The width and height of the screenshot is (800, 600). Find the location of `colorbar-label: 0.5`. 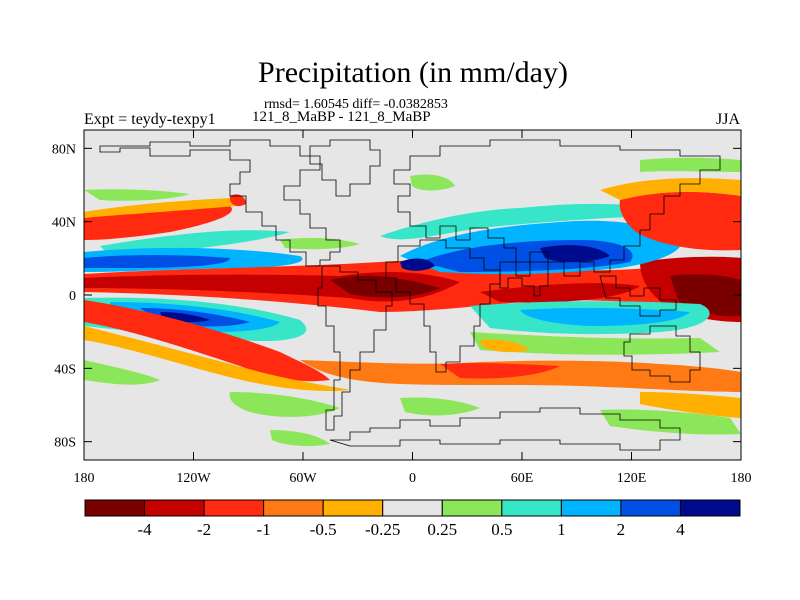

colorbar-label: 0.5 is located at coordinates (501, 529).